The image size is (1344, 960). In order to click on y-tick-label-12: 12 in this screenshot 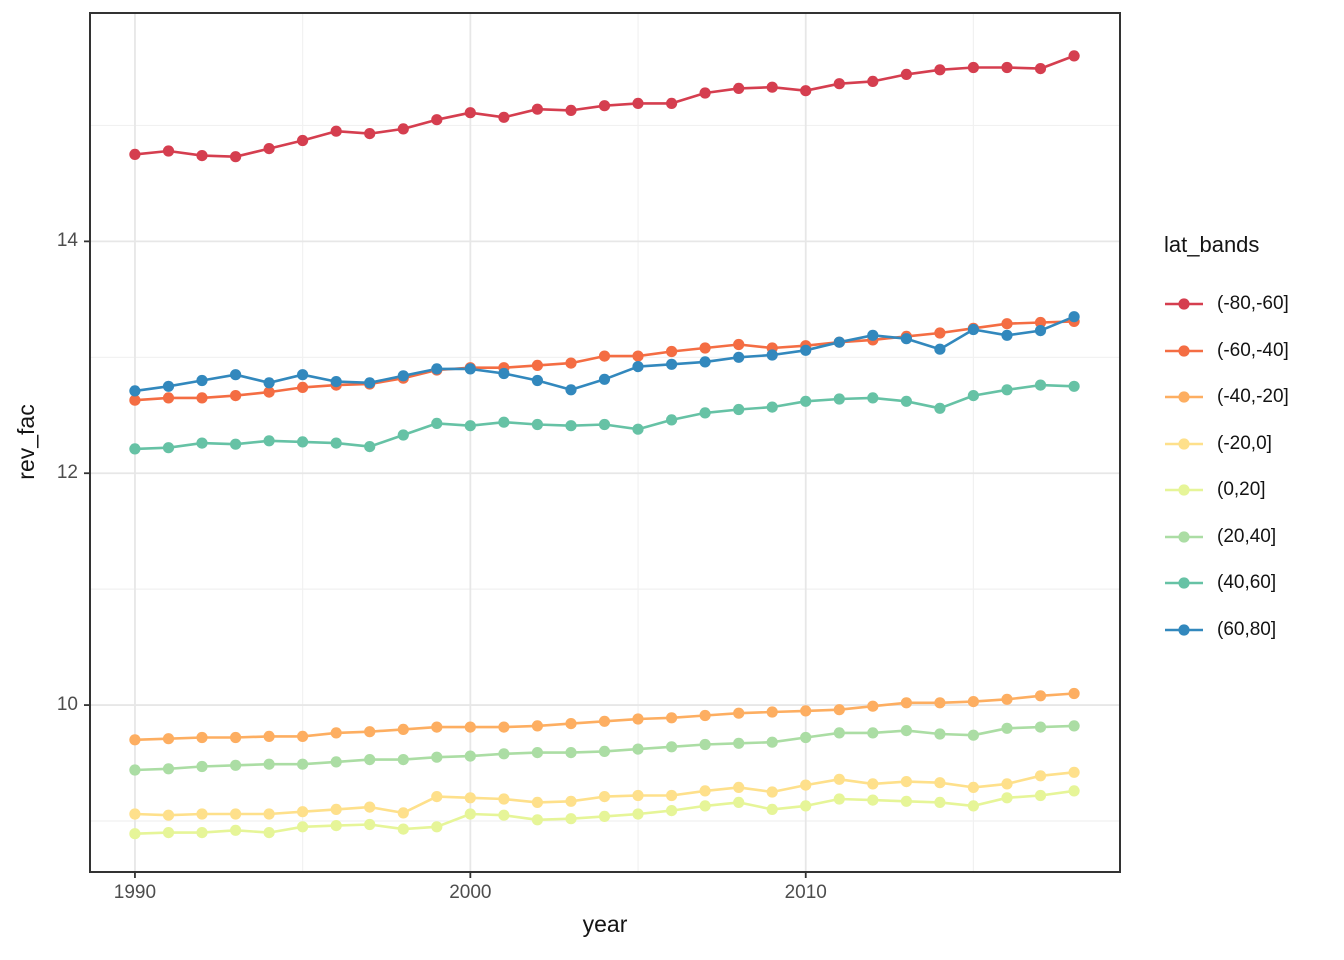, I will do `click(67, 473)`.